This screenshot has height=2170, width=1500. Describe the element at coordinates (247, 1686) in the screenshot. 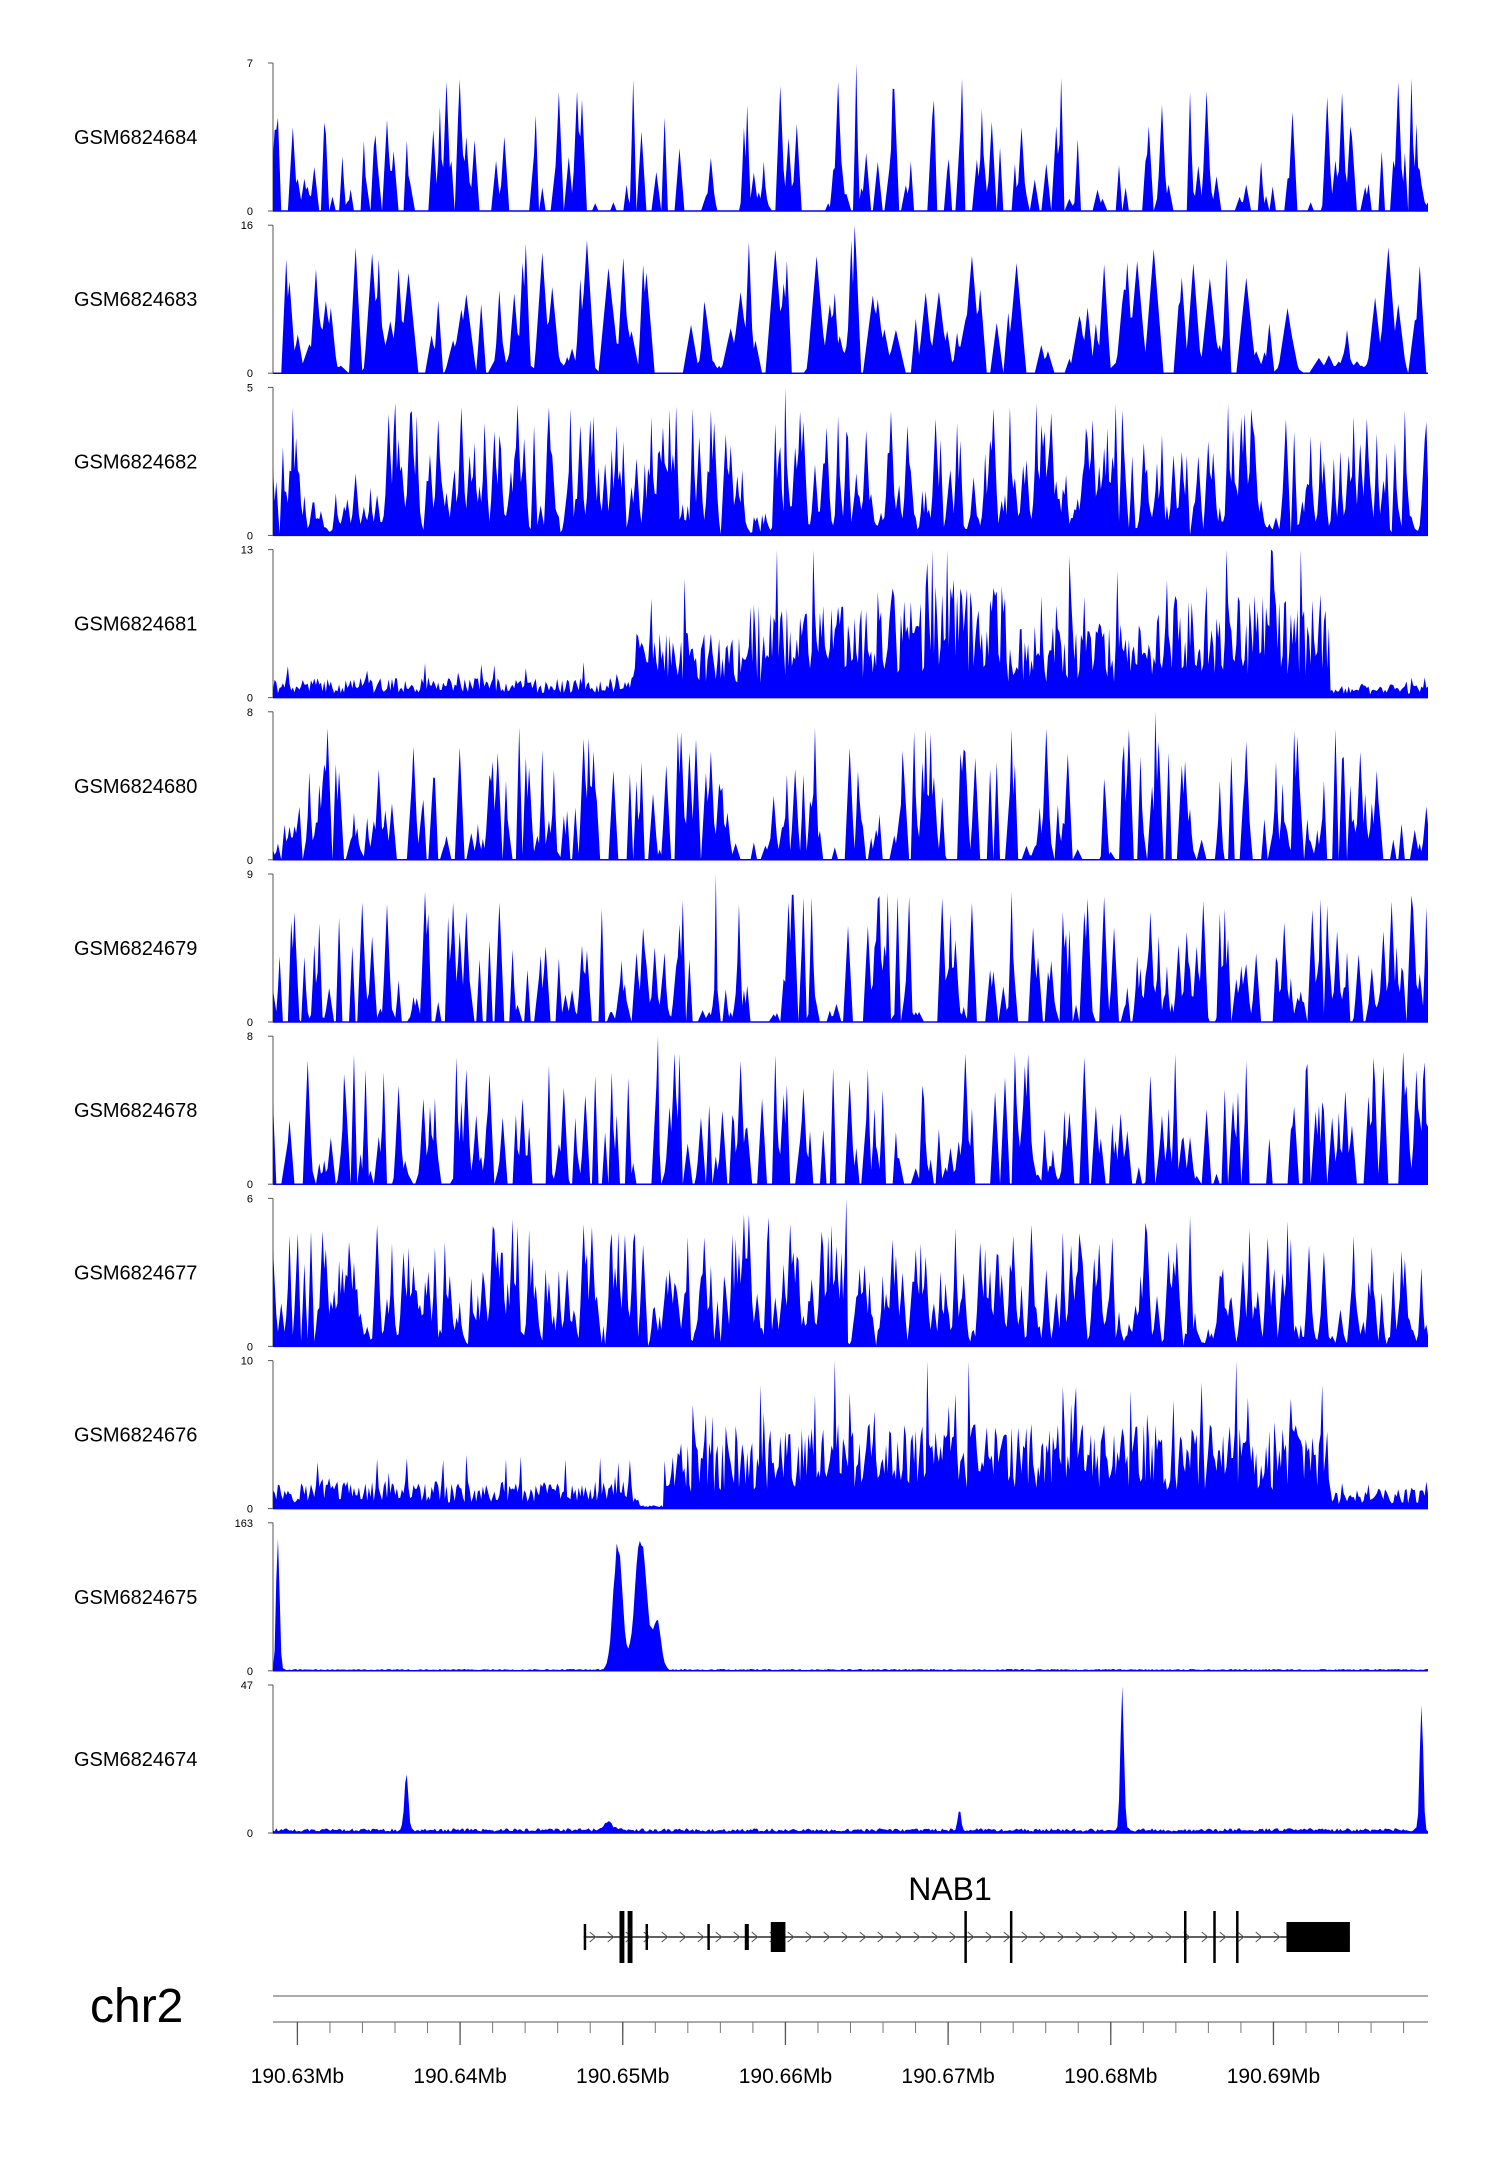

I see `y-max-label: 47` at that location.